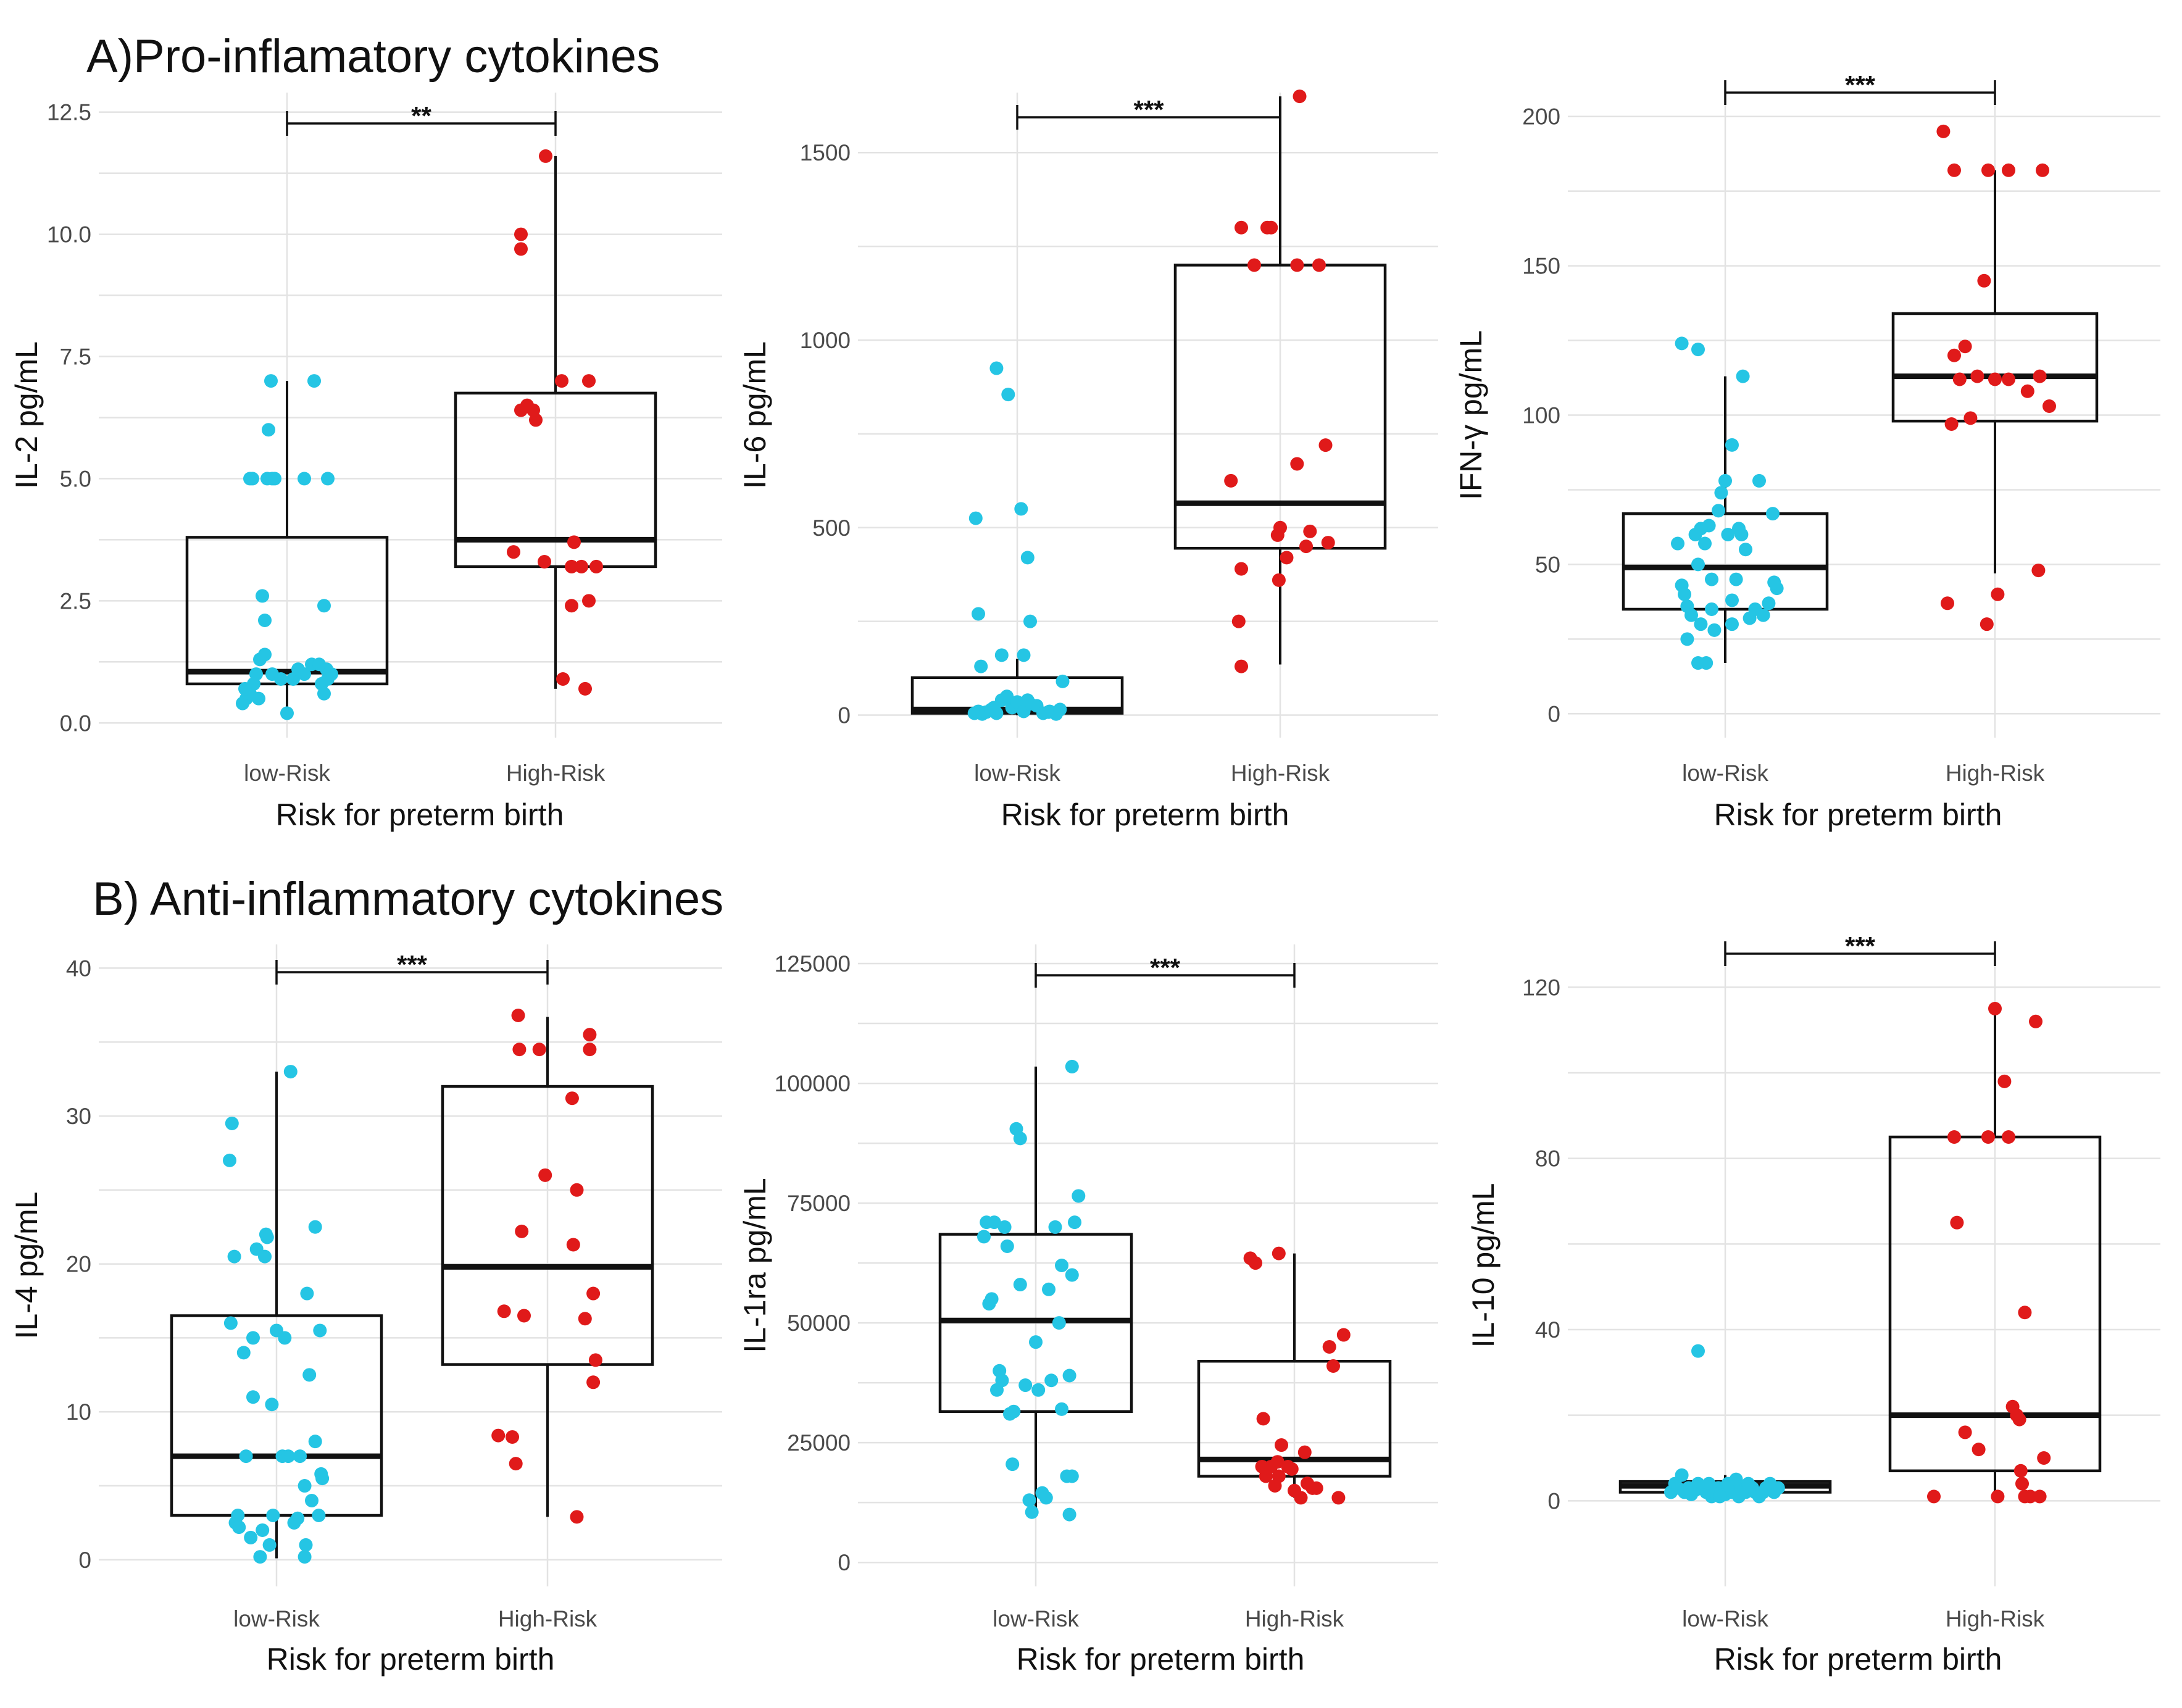  I want to click on significance-label: ***, so click(1165, 967).